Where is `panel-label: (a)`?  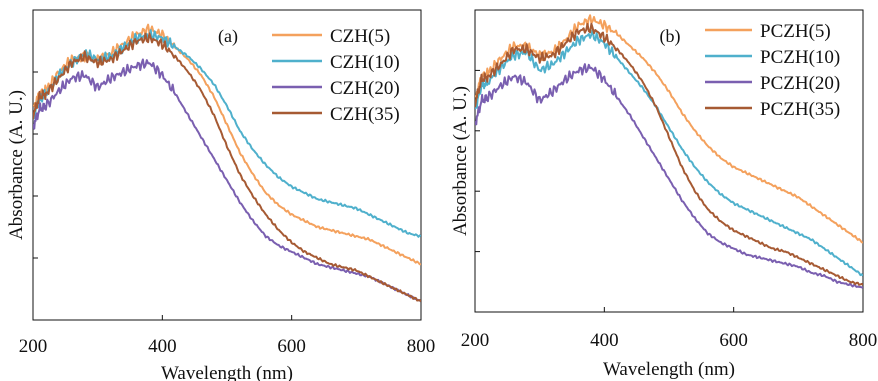
panel-label: (a) is located at coordinates (228, 36).